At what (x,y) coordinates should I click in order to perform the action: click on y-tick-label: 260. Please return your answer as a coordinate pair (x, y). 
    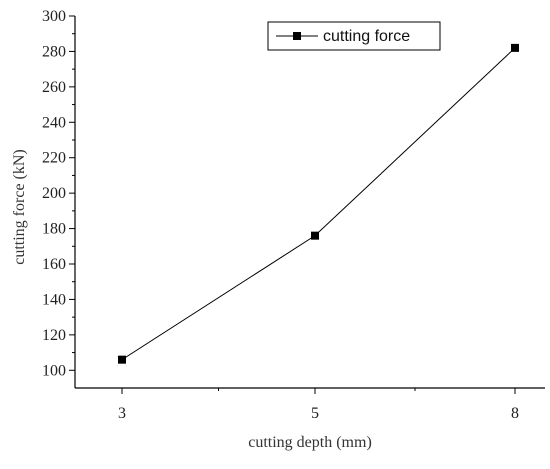
    Looking at the image, I should click on (54, 87).